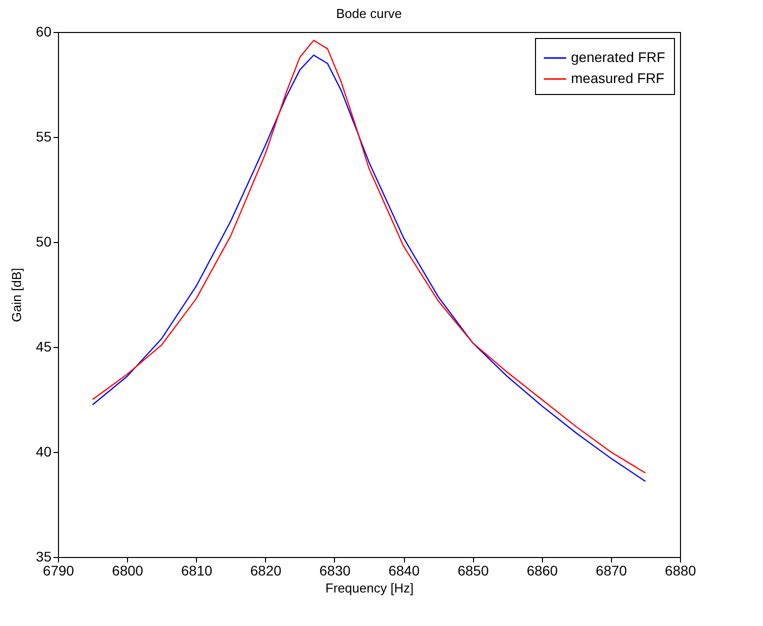 The width and height of the screenshot is (763, 626). I want to click on x-tick-label: 6830, so click(335, 570).